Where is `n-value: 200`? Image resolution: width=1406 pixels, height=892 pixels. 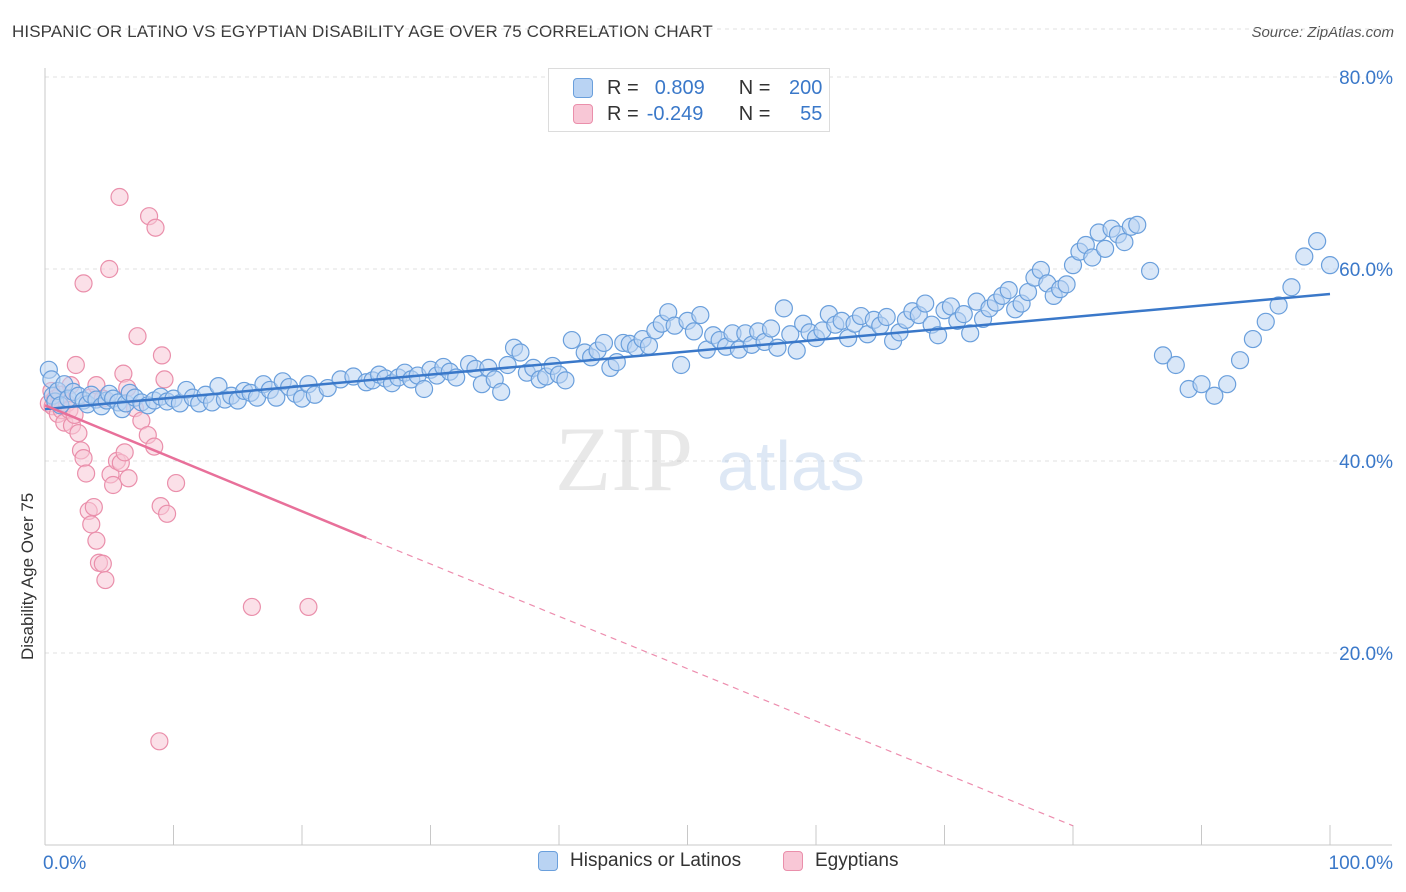
n-value: 200 is located at coordinates (806, 87).